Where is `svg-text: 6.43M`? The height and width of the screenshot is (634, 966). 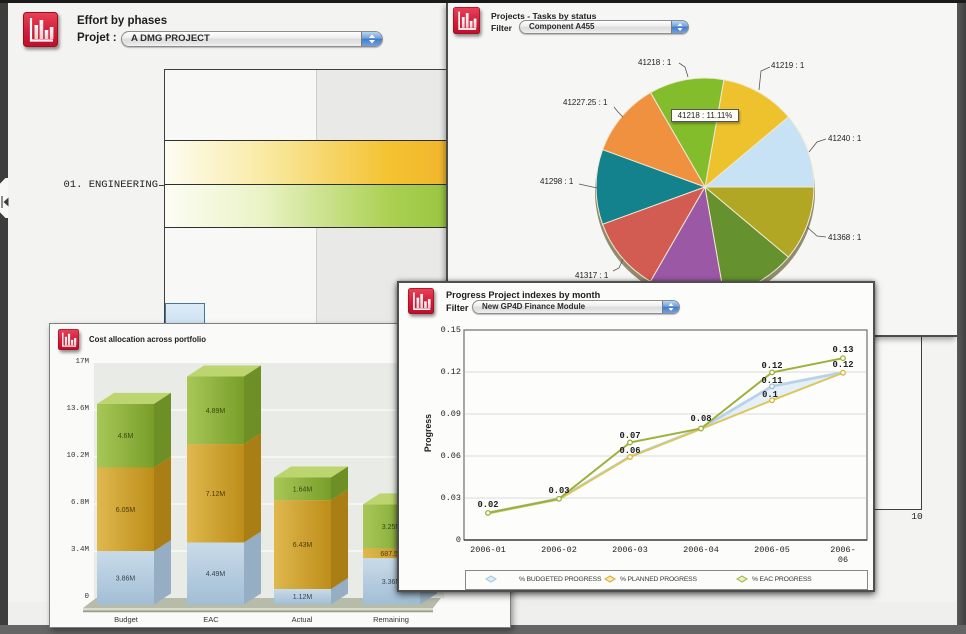
svg-text: 6.43M is located at coordinates (303, 545).